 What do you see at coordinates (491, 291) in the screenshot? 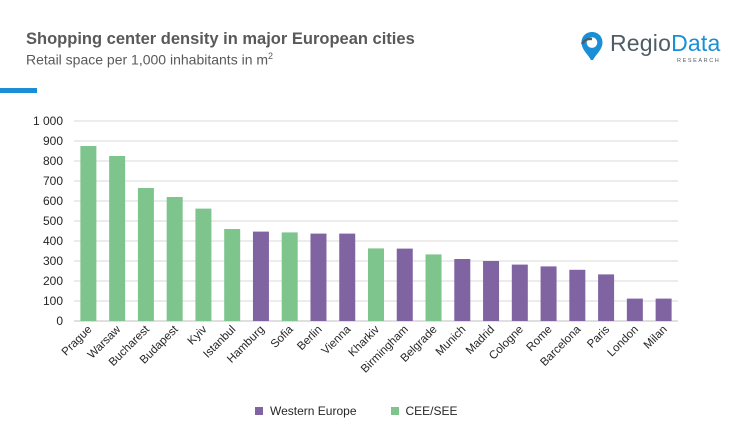
I see `bar-madrid` at bounding box center [491, 291].